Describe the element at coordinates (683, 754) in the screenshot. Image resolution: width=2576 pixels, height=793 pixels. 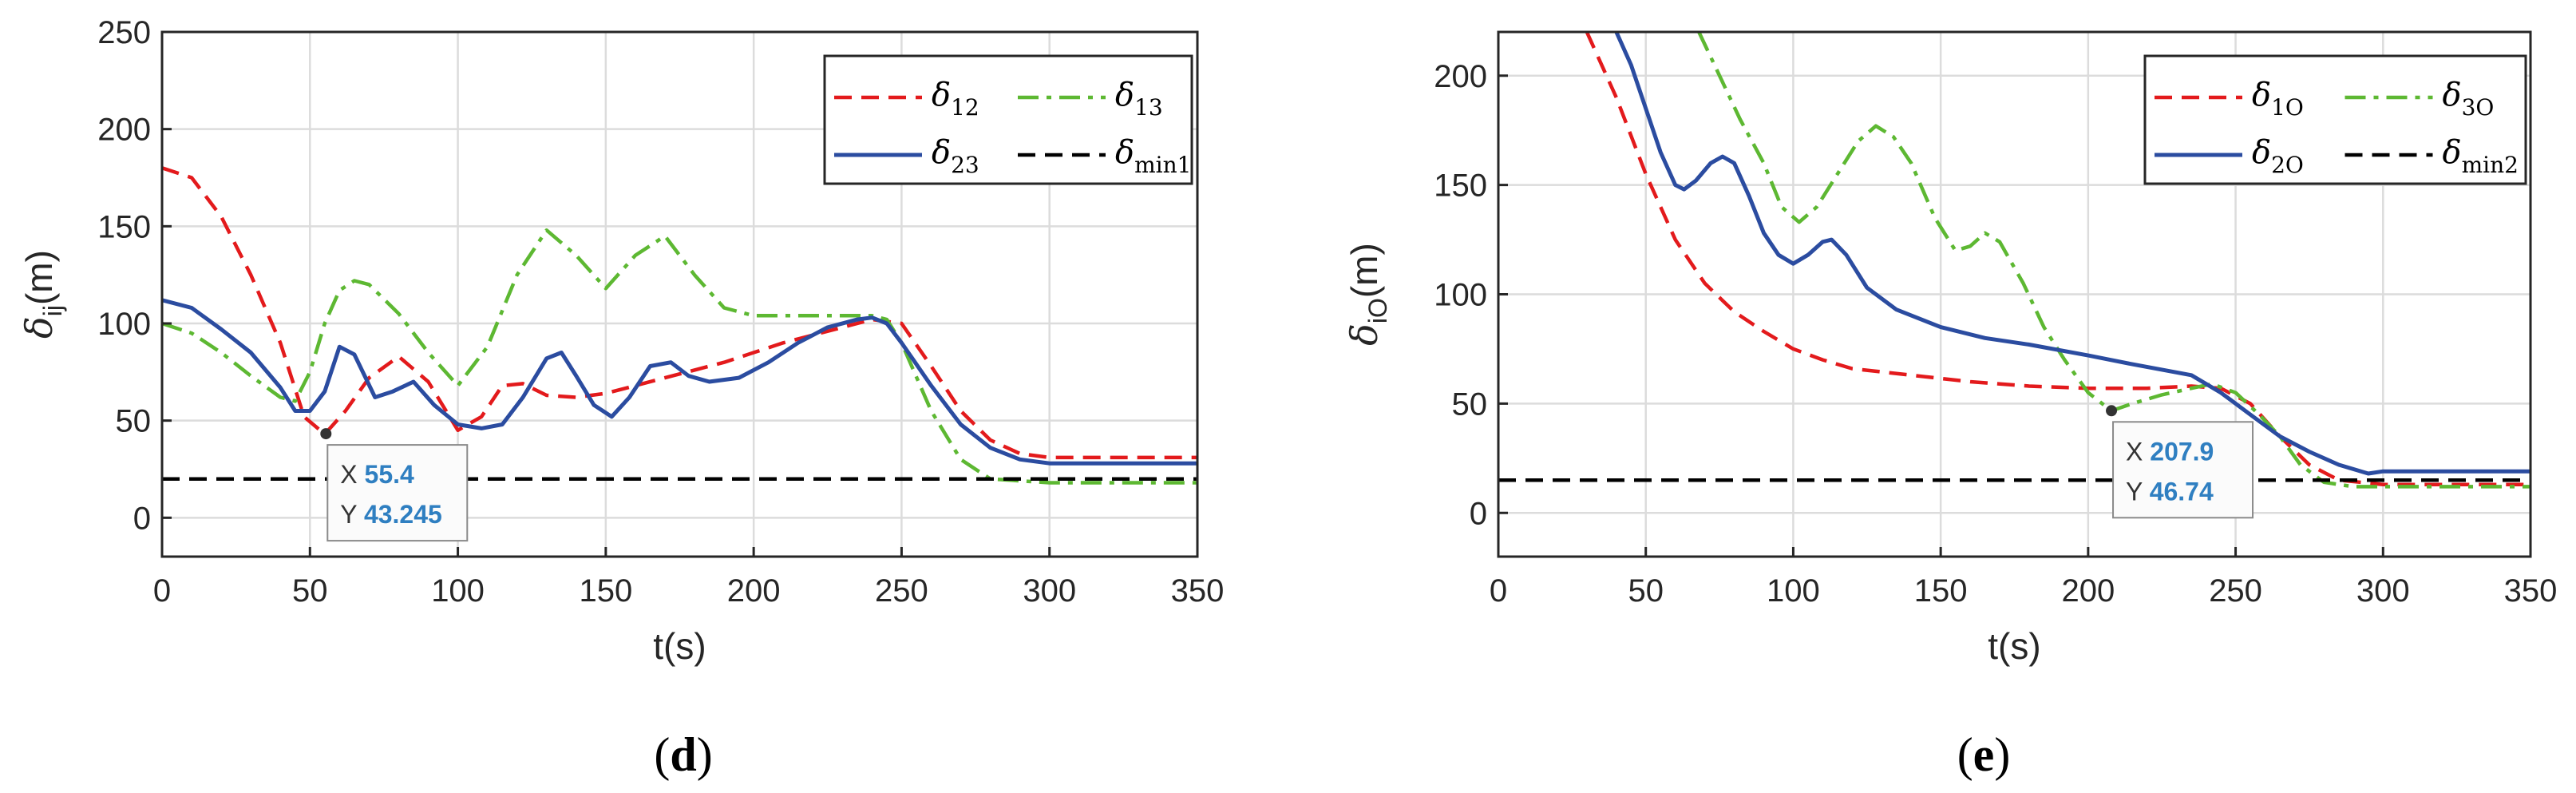
I see `caption-d: (d)` at that location.